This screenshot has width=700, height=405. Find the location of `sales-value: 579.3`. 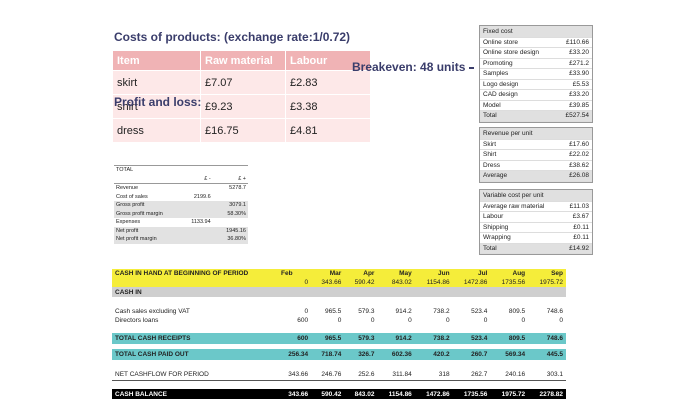

sales-value: 579.3 is located at coordinates (366, 311).